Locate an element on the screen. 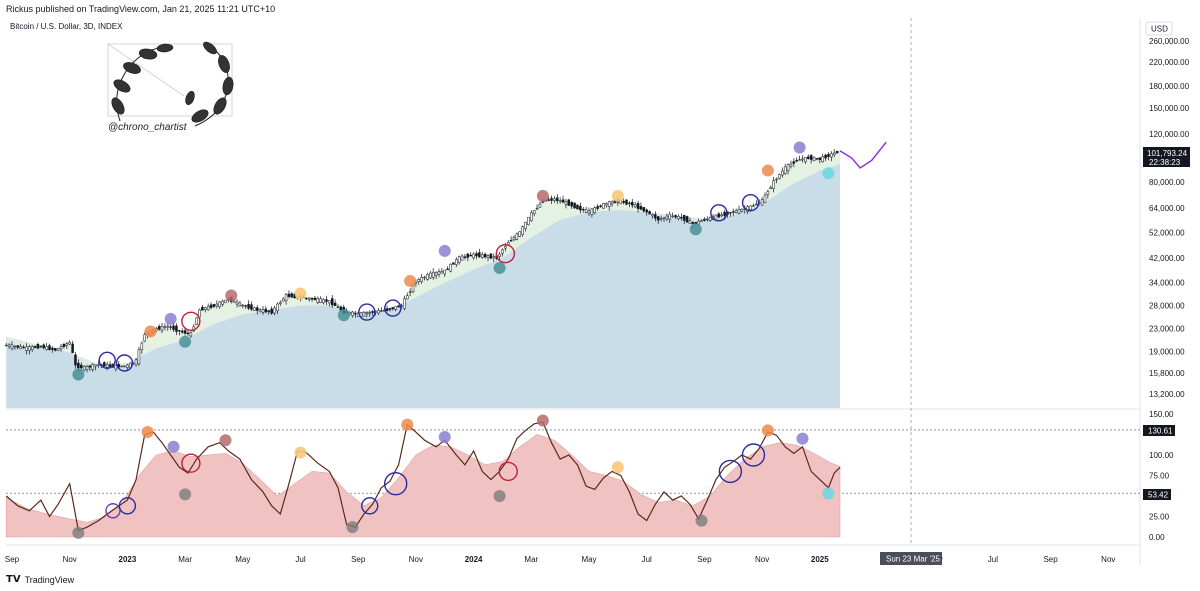 The height and width of the screenshot is (591, 1200). price-tick-label: 120,000.00 is located at coordinates (1169, 134).